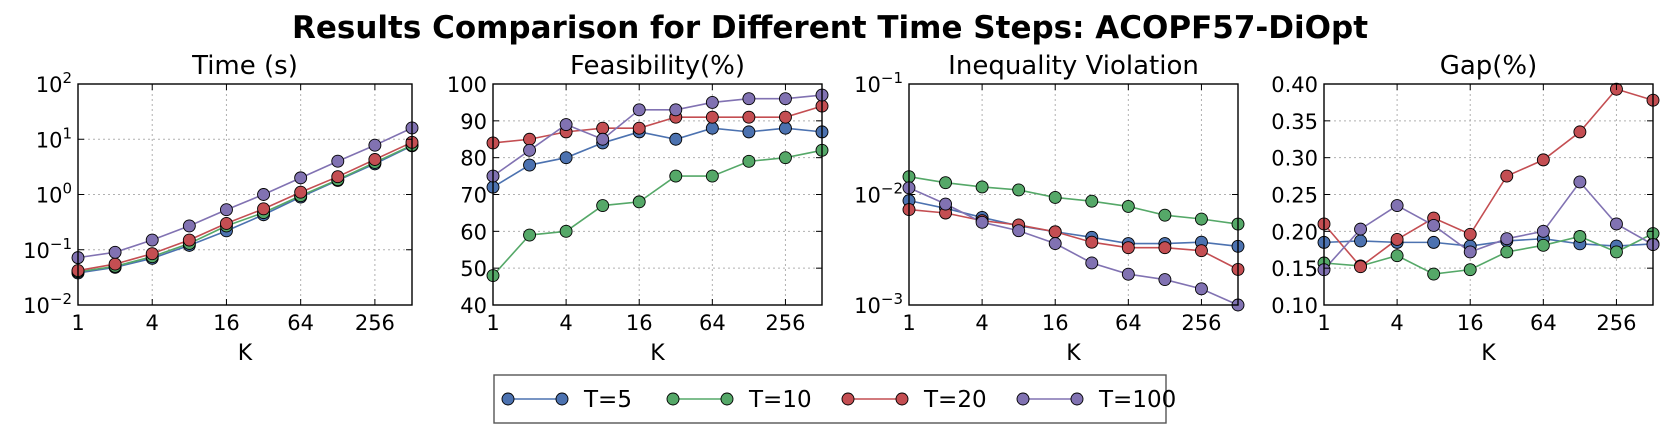  Describe the element at coordinates (473, 232) in the screenshot. I see `y-tick-label: 60` at that location.